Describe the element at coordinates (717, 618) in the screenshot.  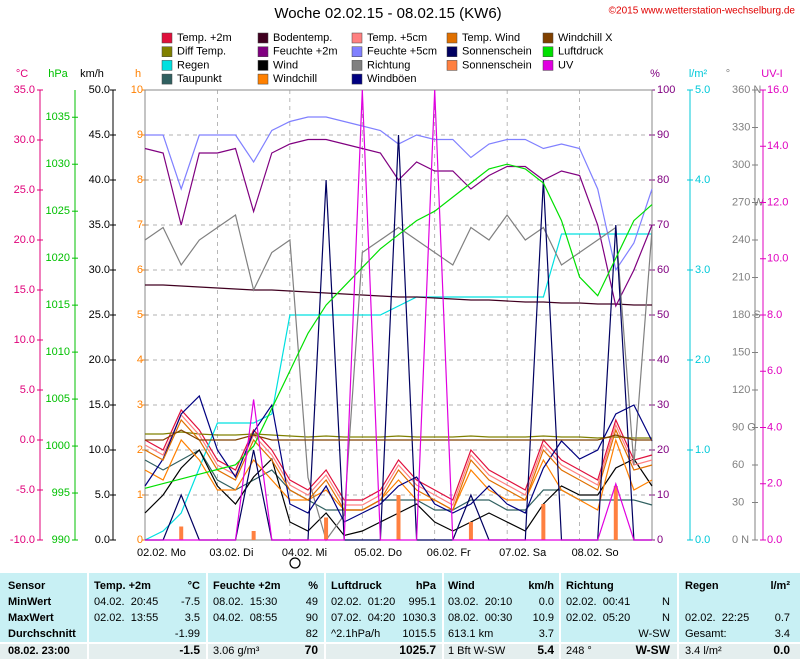
I see `table-cell: 02.02. 22:25` at that location.